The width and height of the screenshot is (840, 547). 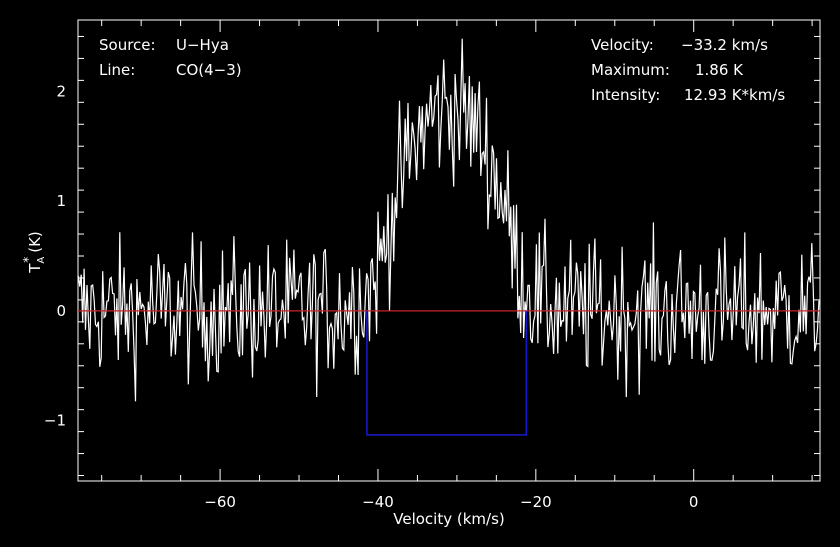 I want to click on y-tick-label: 2, so click(x=61, y=91).